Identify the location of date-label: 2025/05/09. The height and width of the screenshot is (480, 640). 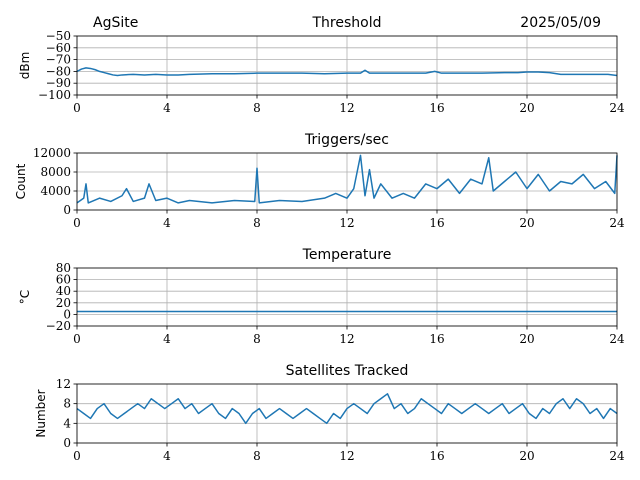
(560, 23).